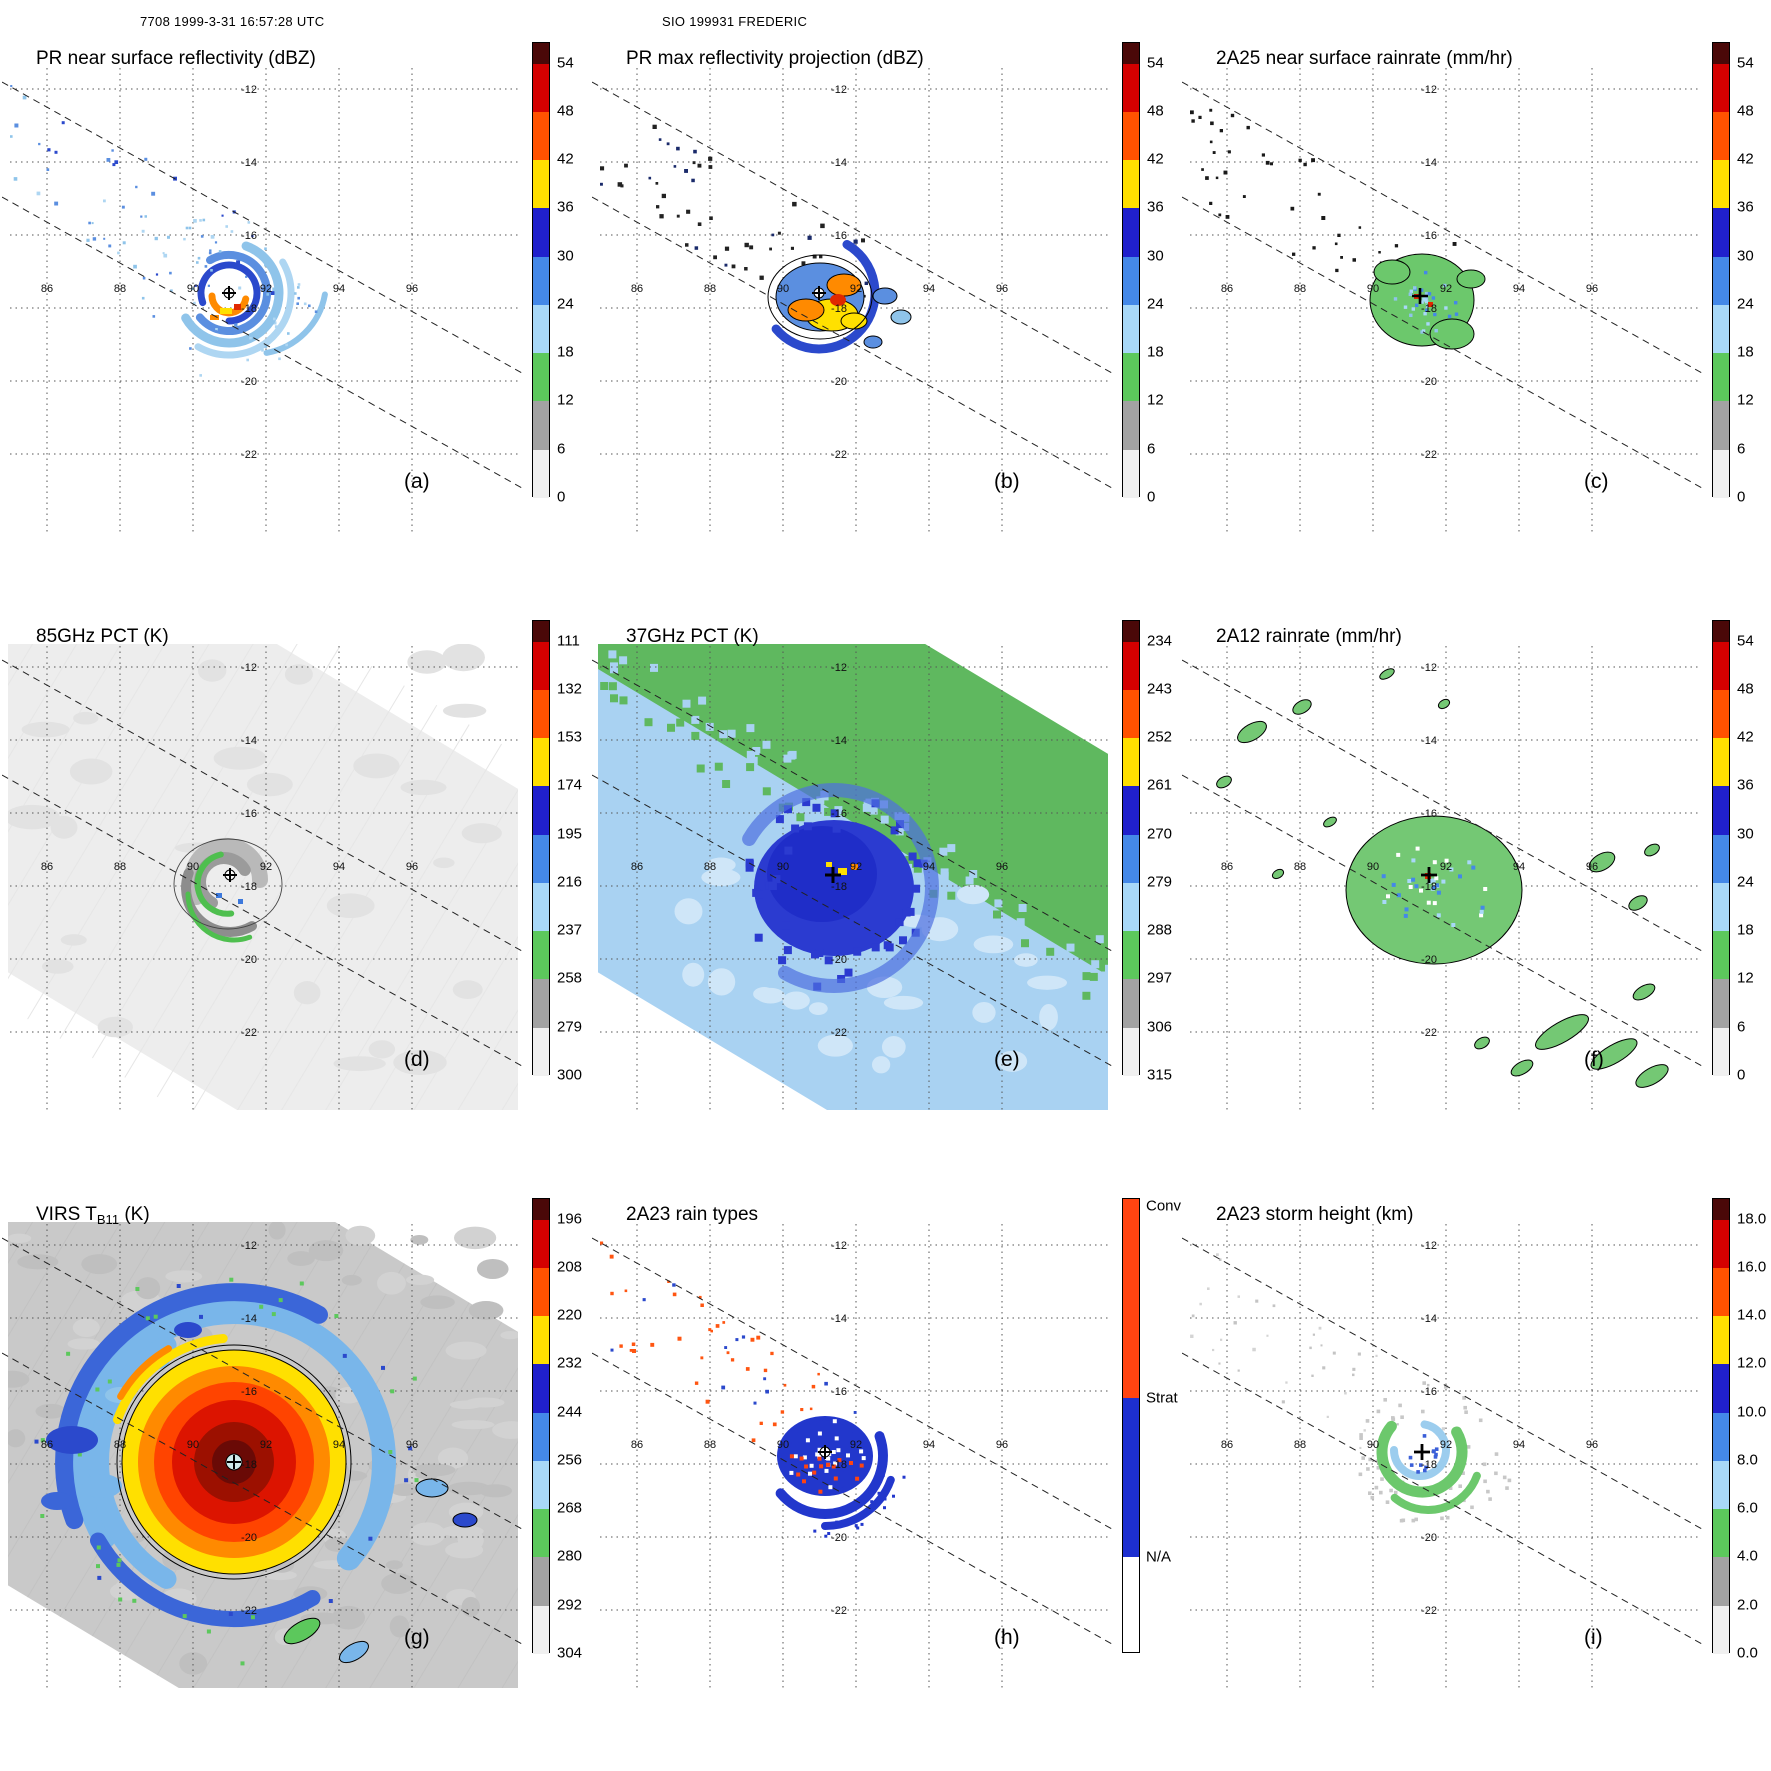 The height and width of the screenshot is (1771, 1771). Describe the element at coordinates (1745, 352) in the screenshot. I see `colorbar-tick-label: 18` at that location.